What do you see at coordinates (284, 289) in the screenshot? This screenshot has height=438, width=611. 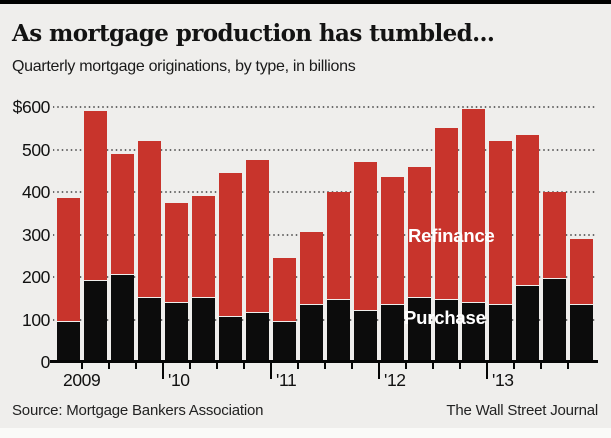 I see `bar-2011-q1-refinance-segment` at bounding box center [284, 289].